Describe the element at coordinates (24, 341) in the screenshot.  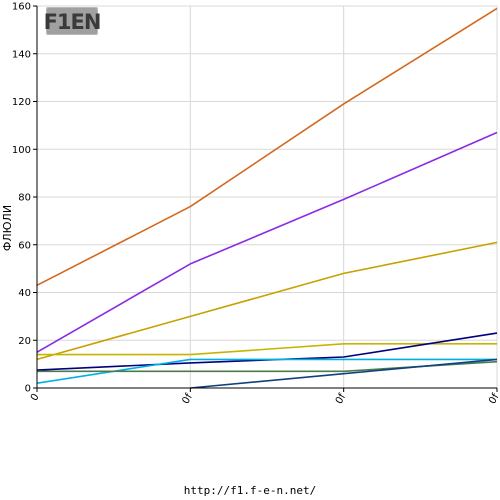
I see `y-tick-label: 20` at that location.